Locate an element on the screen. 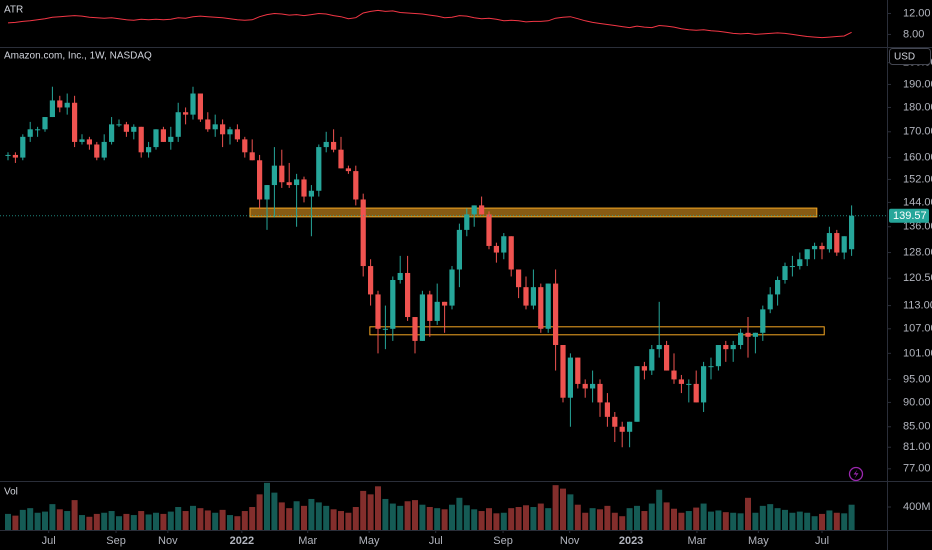  currency-button is located at coordinates (910, 56).